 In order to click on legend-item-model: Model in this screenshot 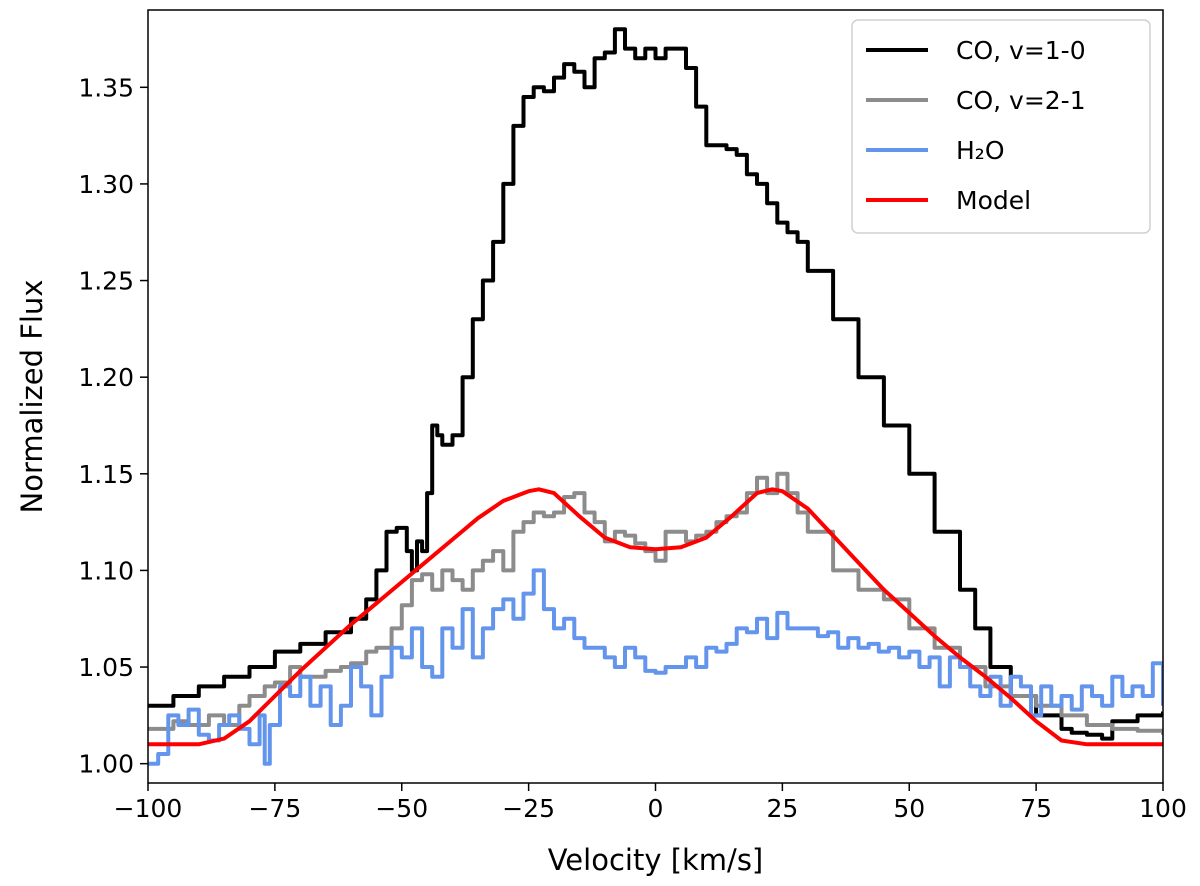, I will do `click(948, 200)`.